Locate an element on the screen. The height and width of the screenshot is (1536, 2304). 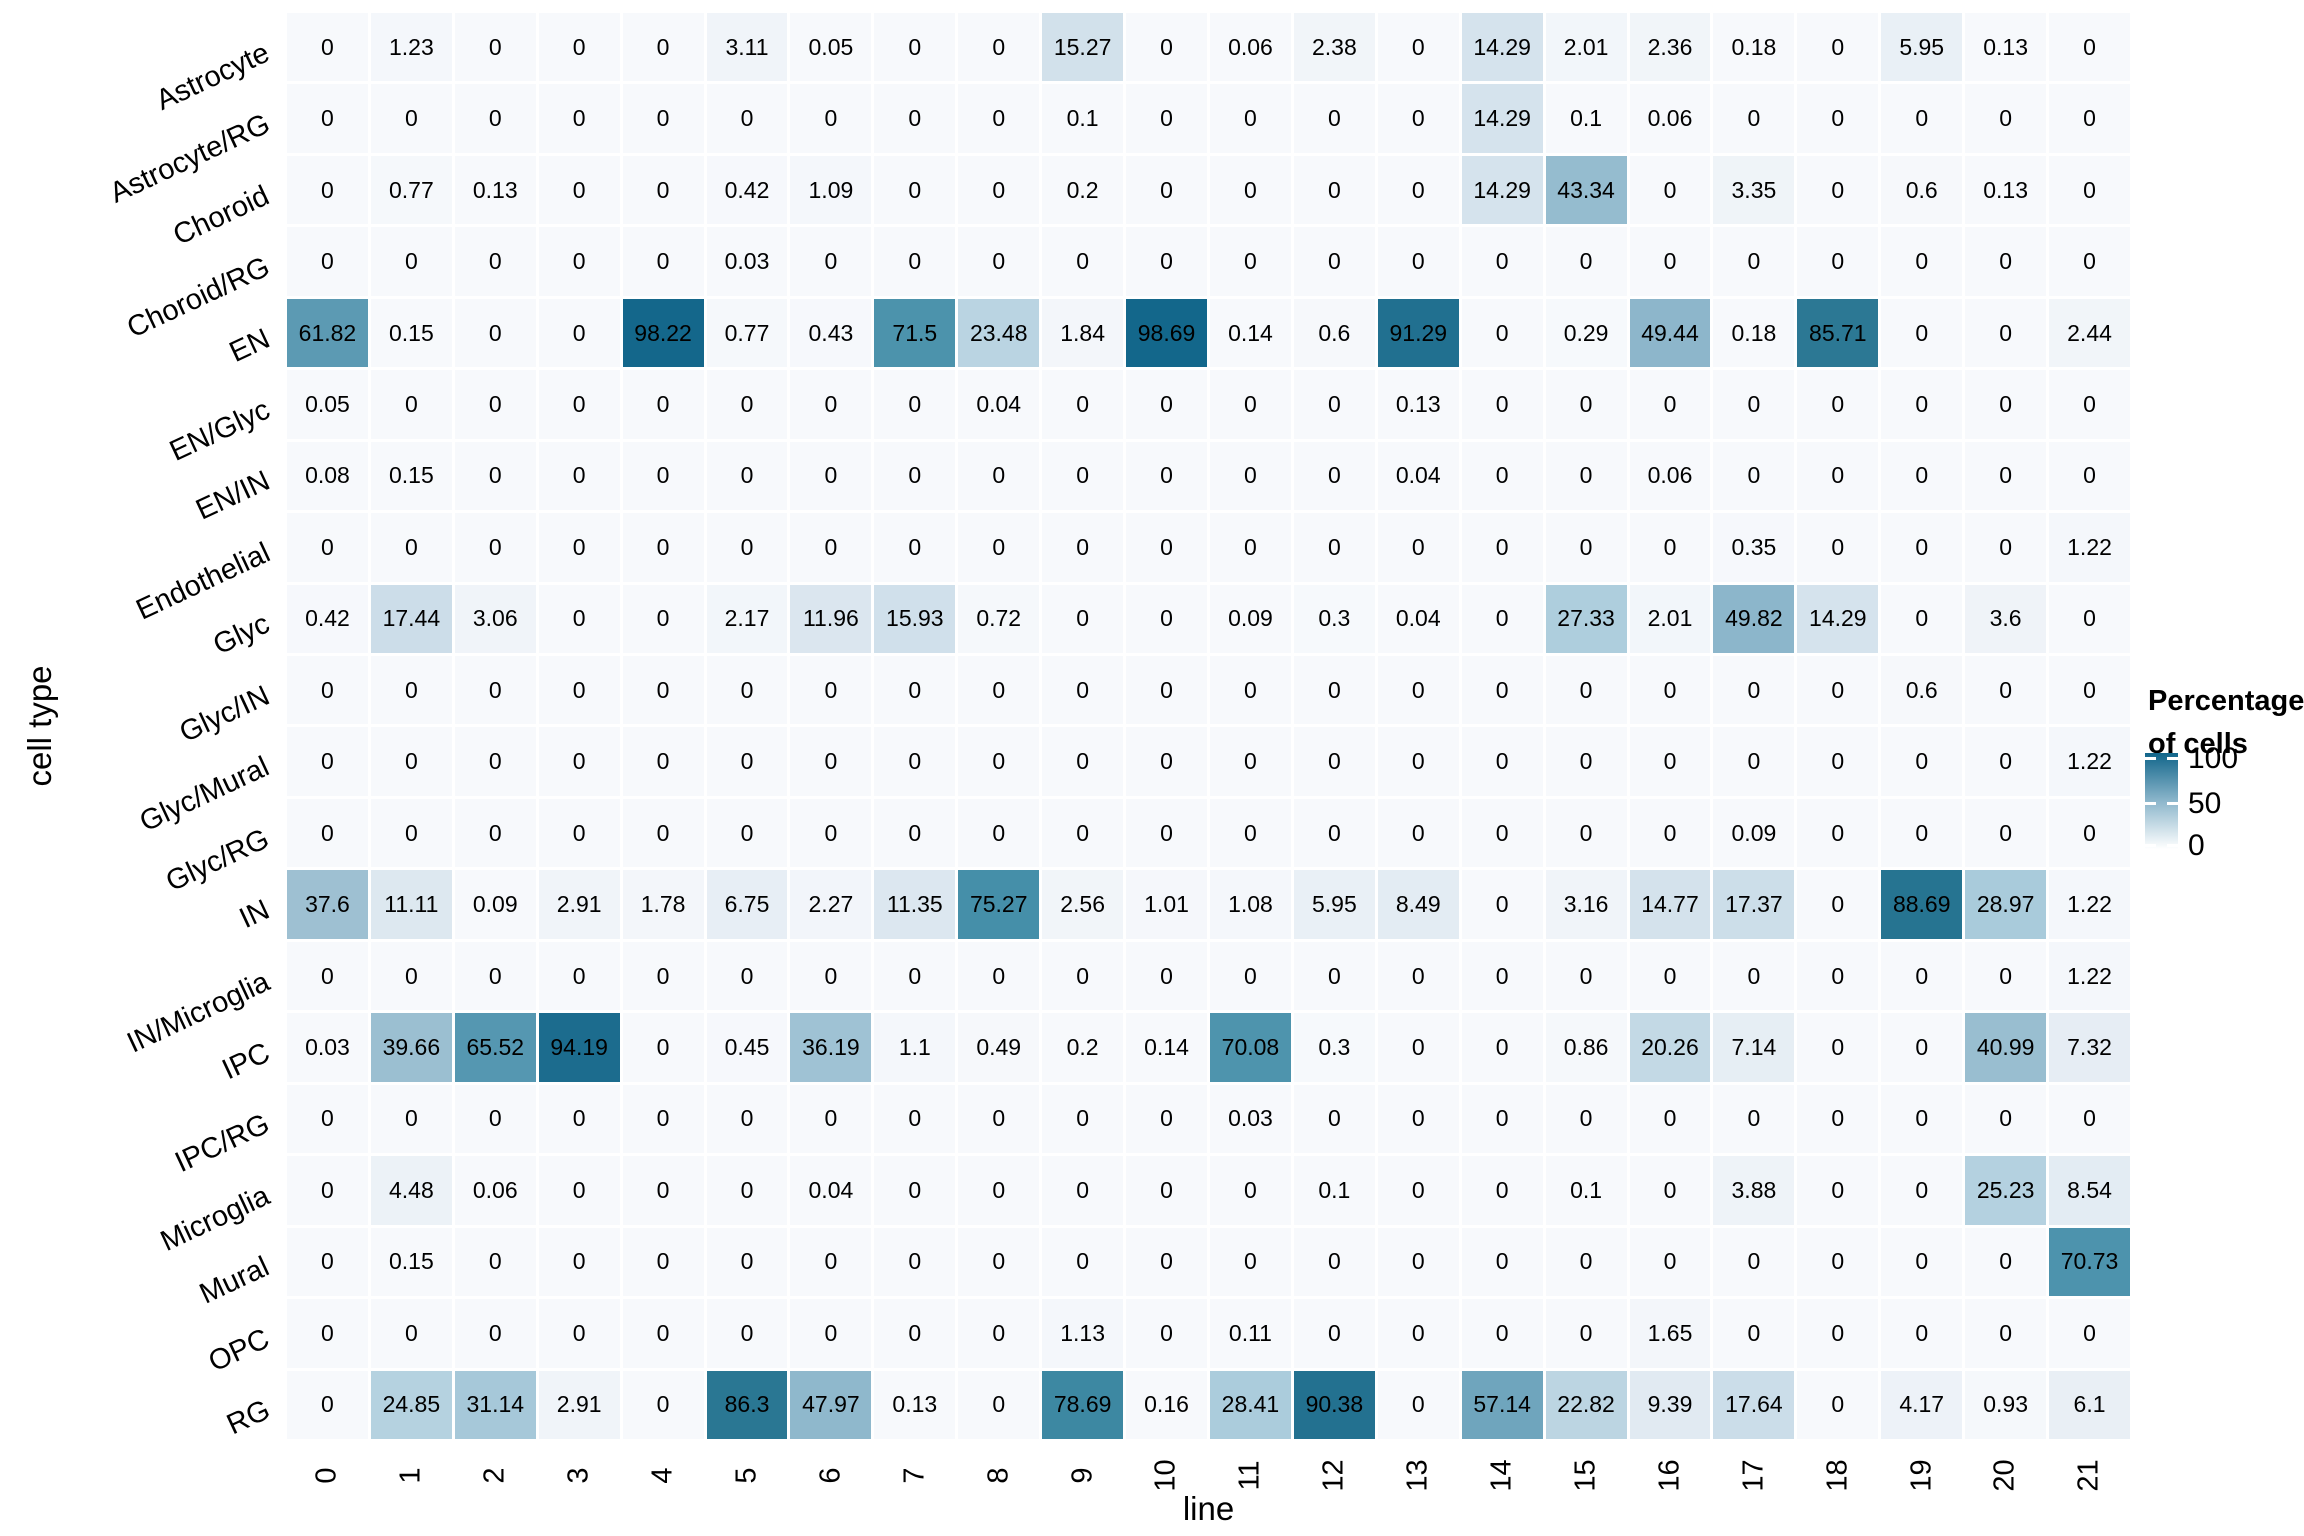
heatmap-tile-Choroid-RG-17: 0 is located at coordinates (1754, 261).